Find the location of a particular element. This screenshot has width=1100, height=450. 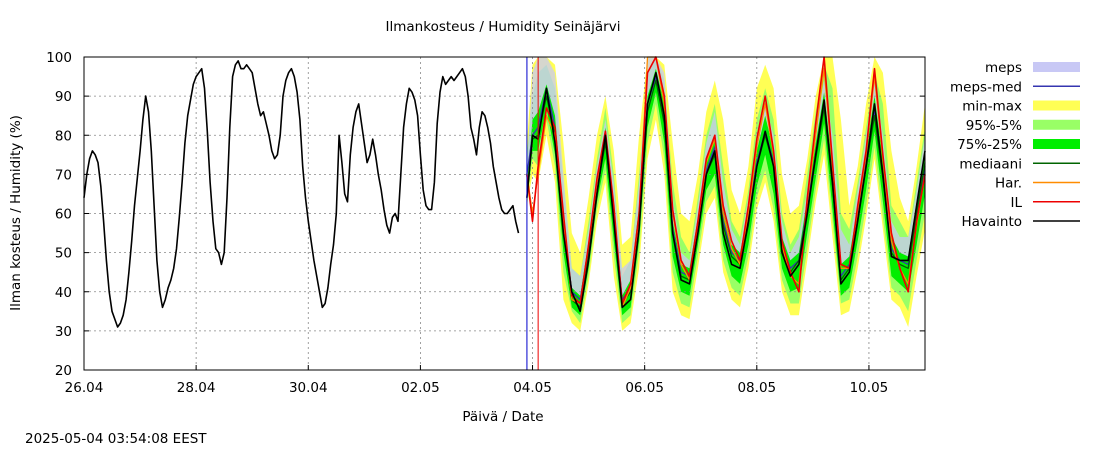

legend-label: mediaani is located at coordinates (990, 164).